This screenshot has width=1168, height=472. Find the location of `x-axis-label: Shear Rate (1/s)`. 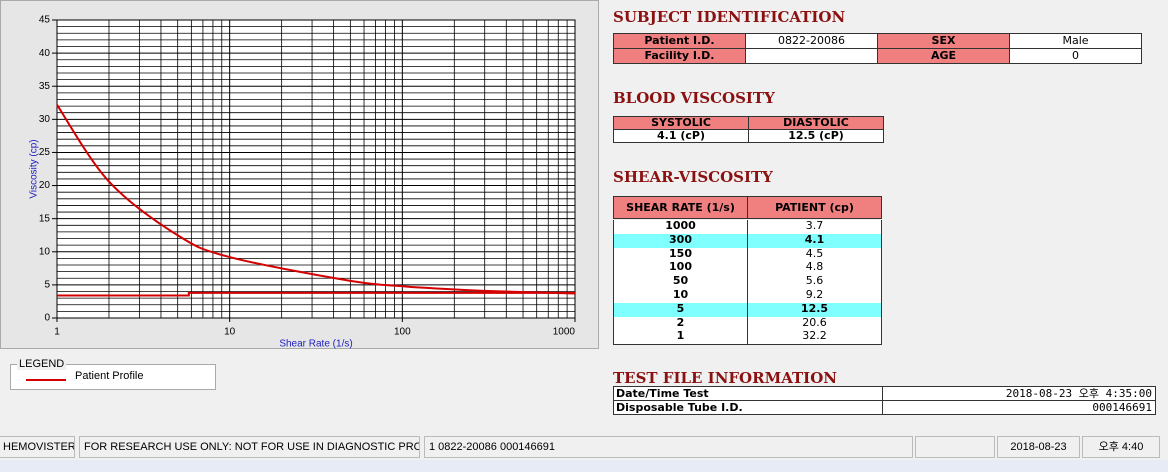

x-axis-label: Shear Rate (1/s) is located at coordinates (315, 344).